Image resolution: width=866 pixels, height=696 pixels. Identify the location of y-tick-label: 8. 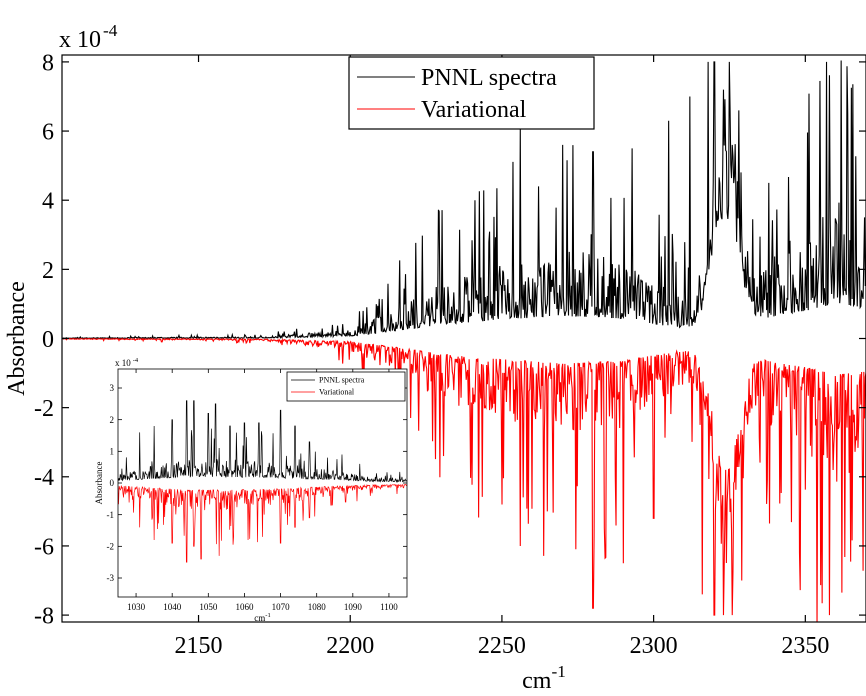
(48, 63).